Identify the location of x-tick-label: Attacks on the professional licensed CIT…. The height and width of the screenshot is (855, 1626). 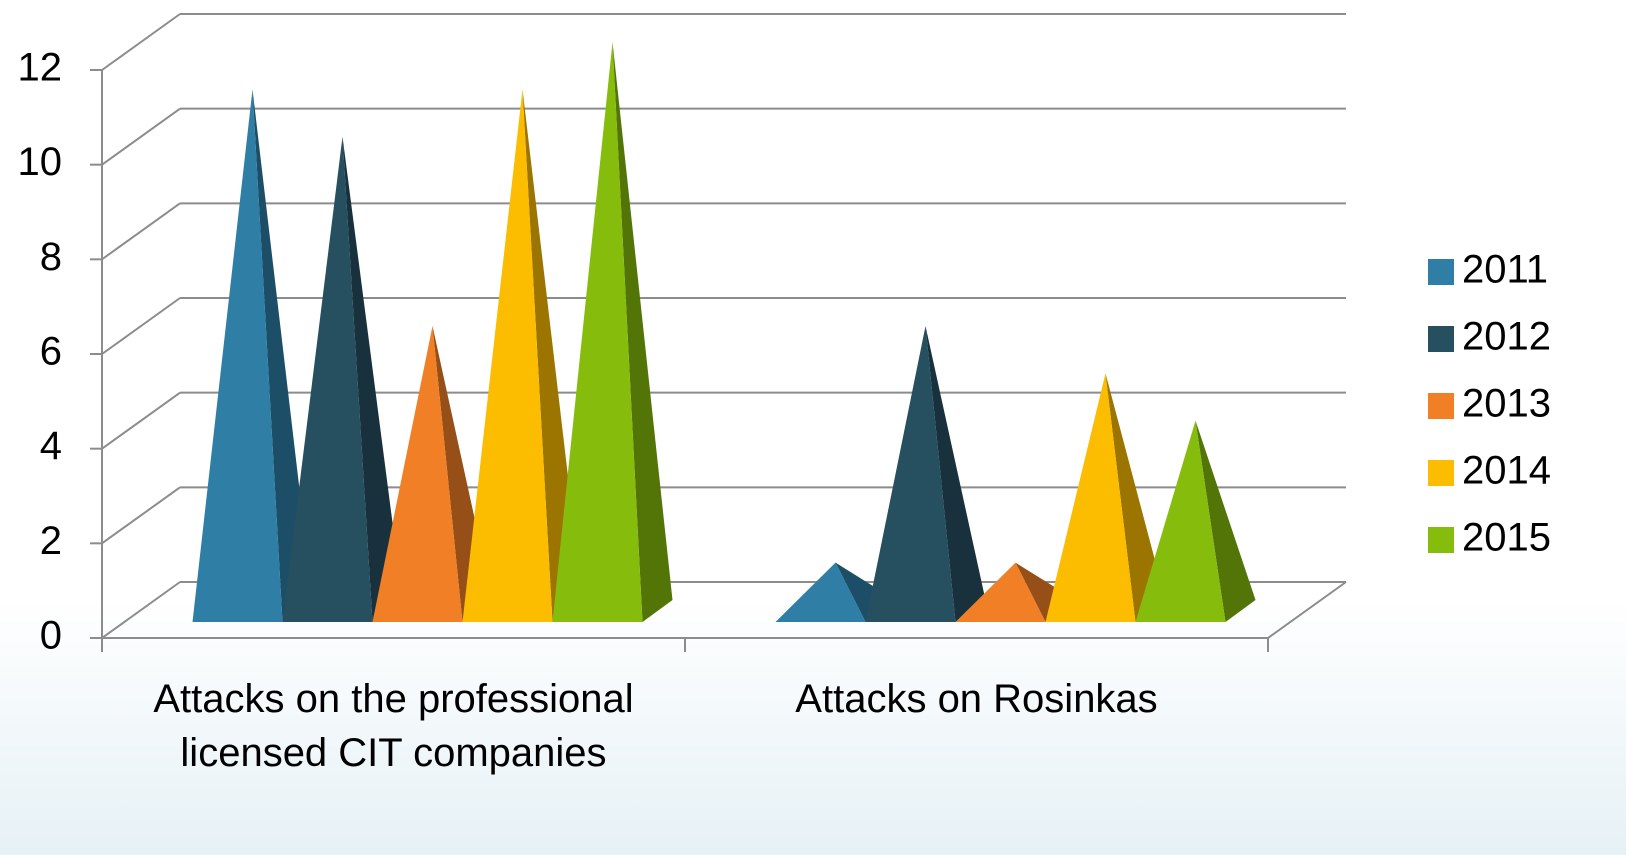
(393, 726).